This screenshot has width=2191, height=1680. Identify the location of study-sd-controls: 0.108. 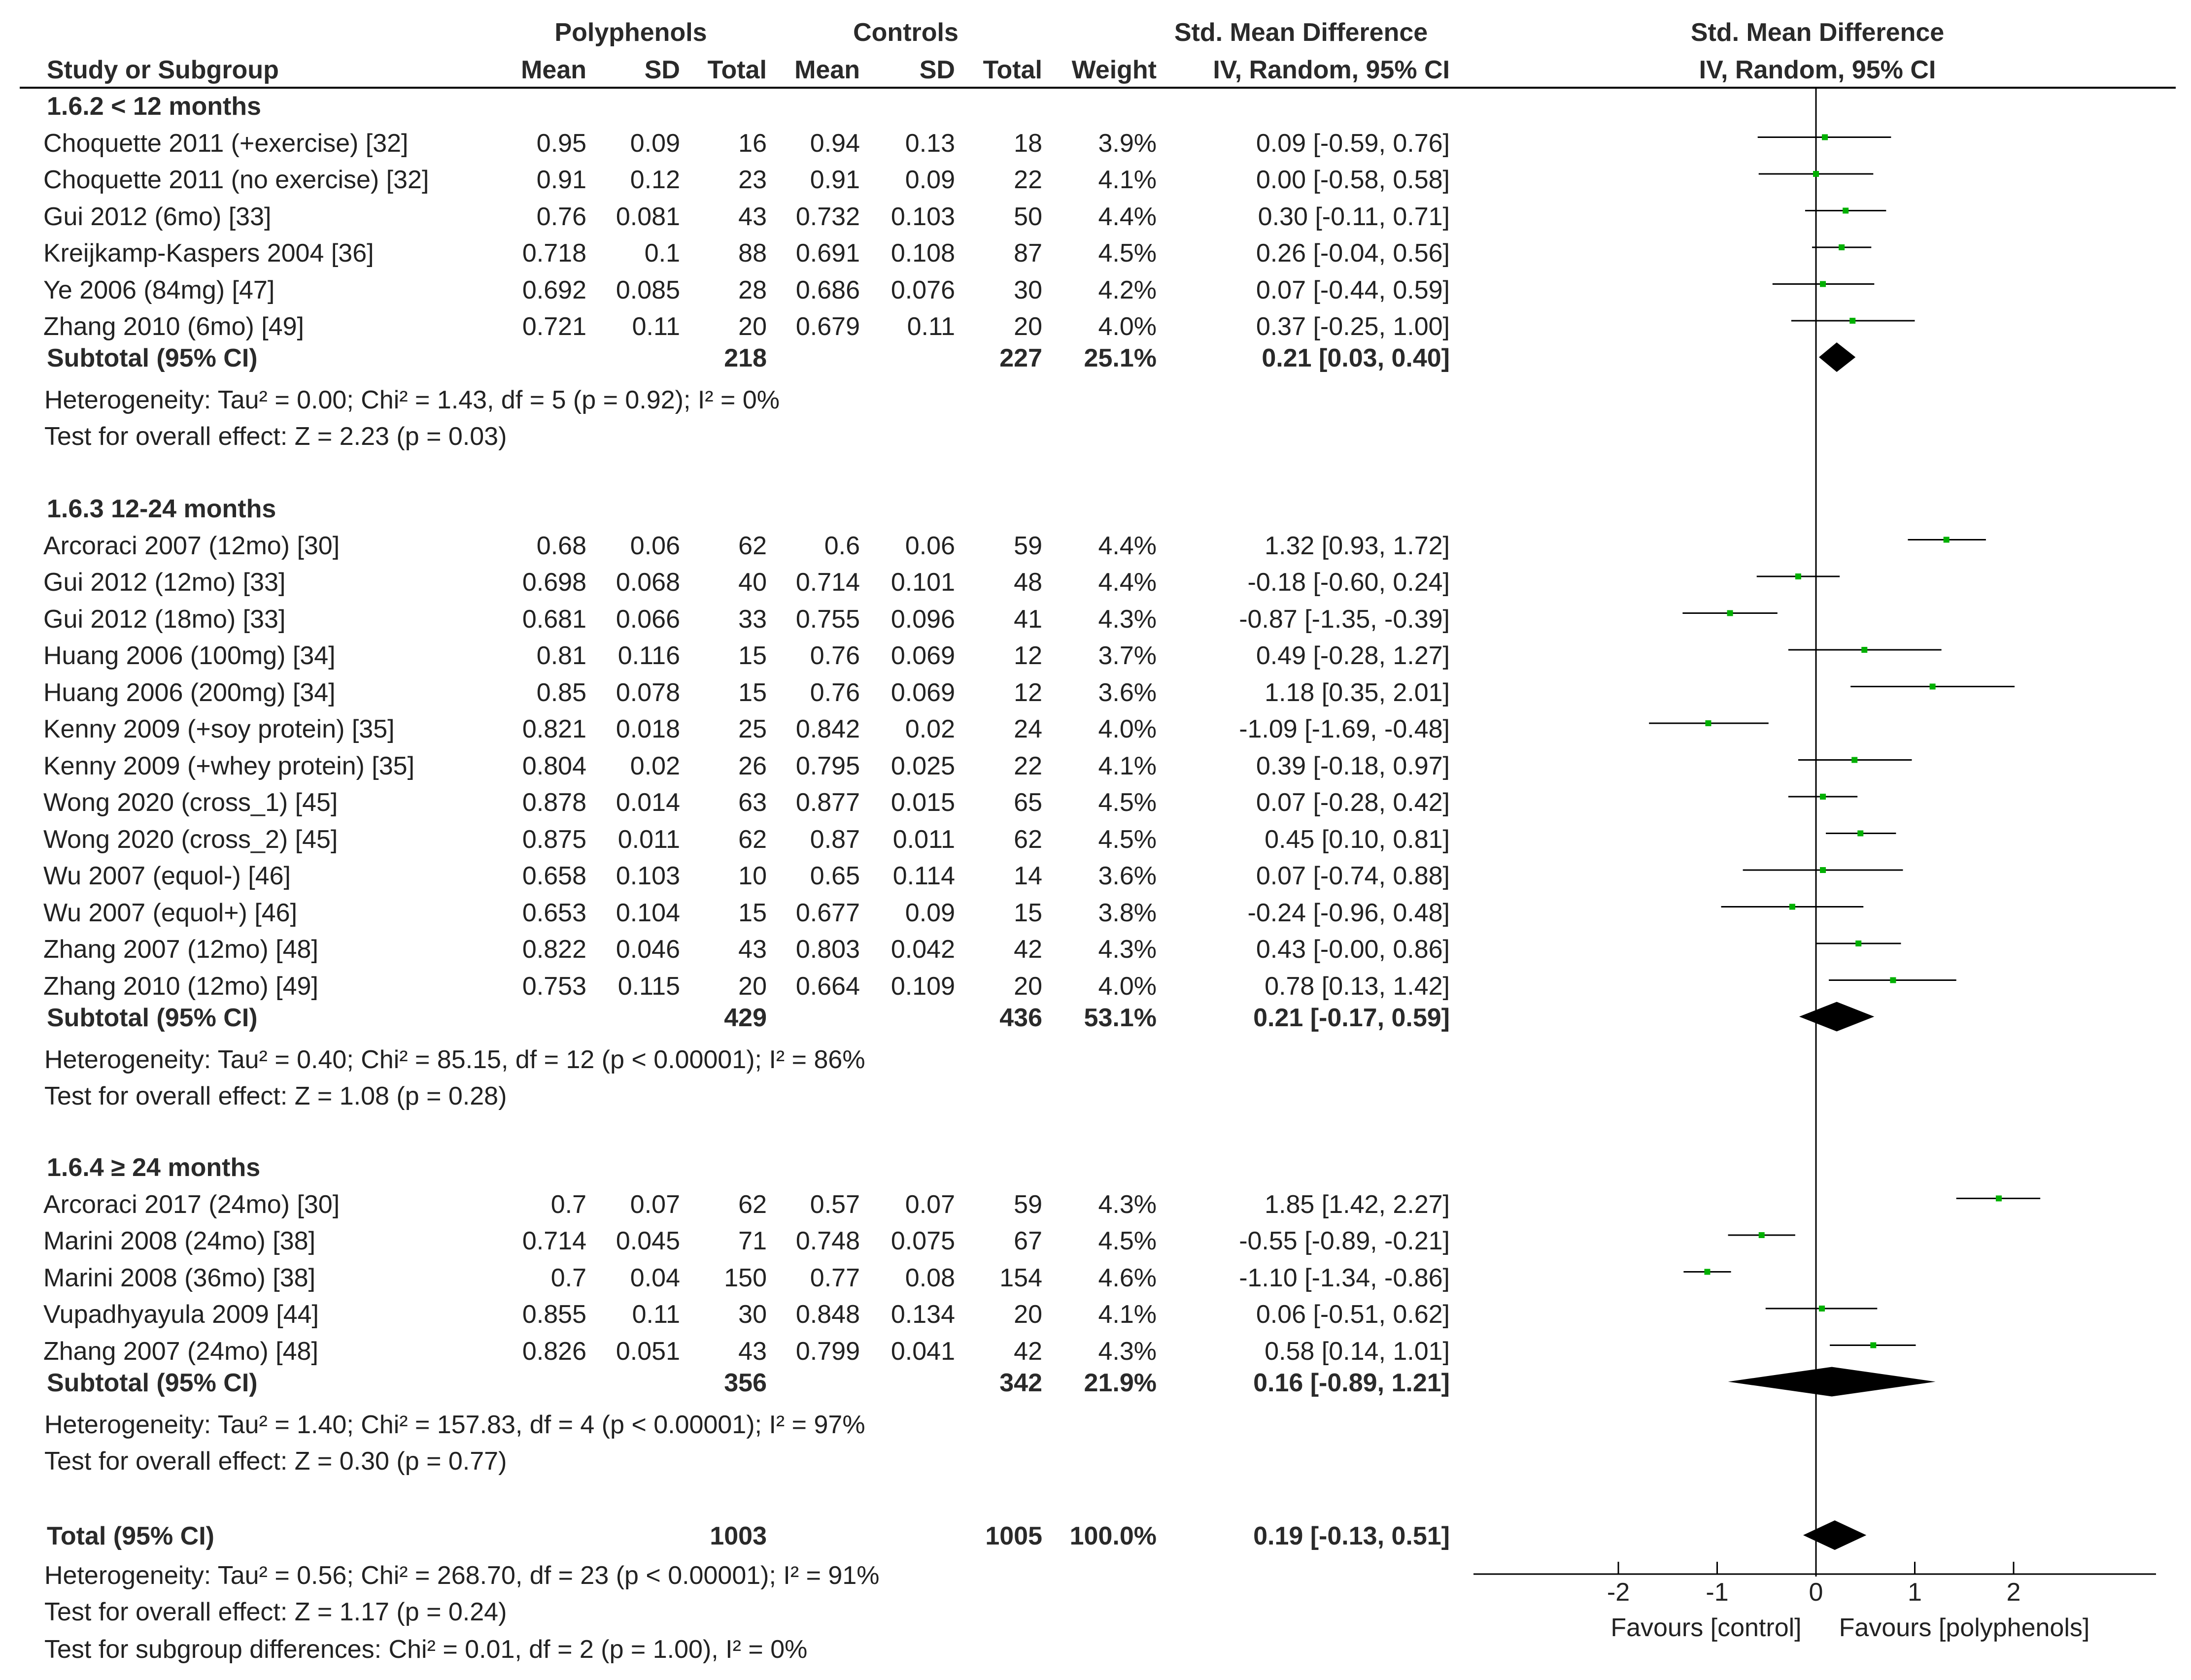
(922, 253).